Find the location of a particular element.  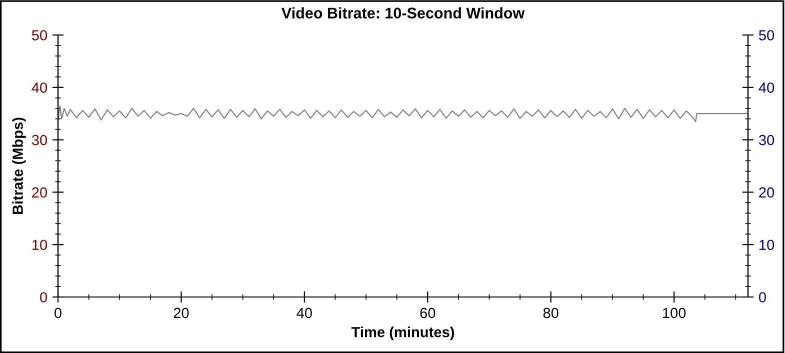

y2-tick-label: 30 is located at coordinates (766, 140).